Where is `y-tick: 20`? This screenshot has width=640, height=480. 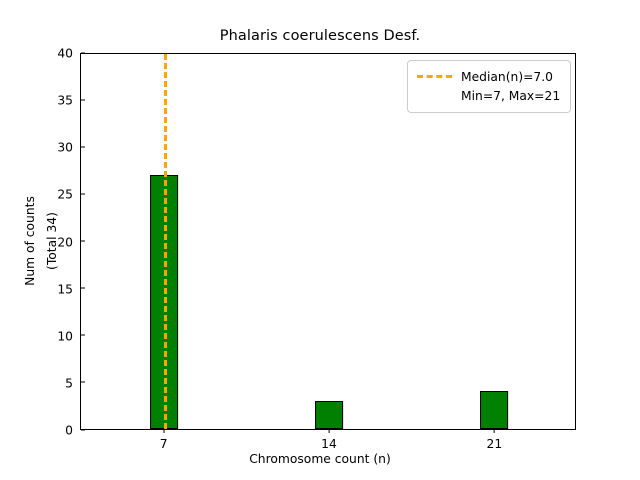
y-tick: 20 is located at coordinates (71, 240).